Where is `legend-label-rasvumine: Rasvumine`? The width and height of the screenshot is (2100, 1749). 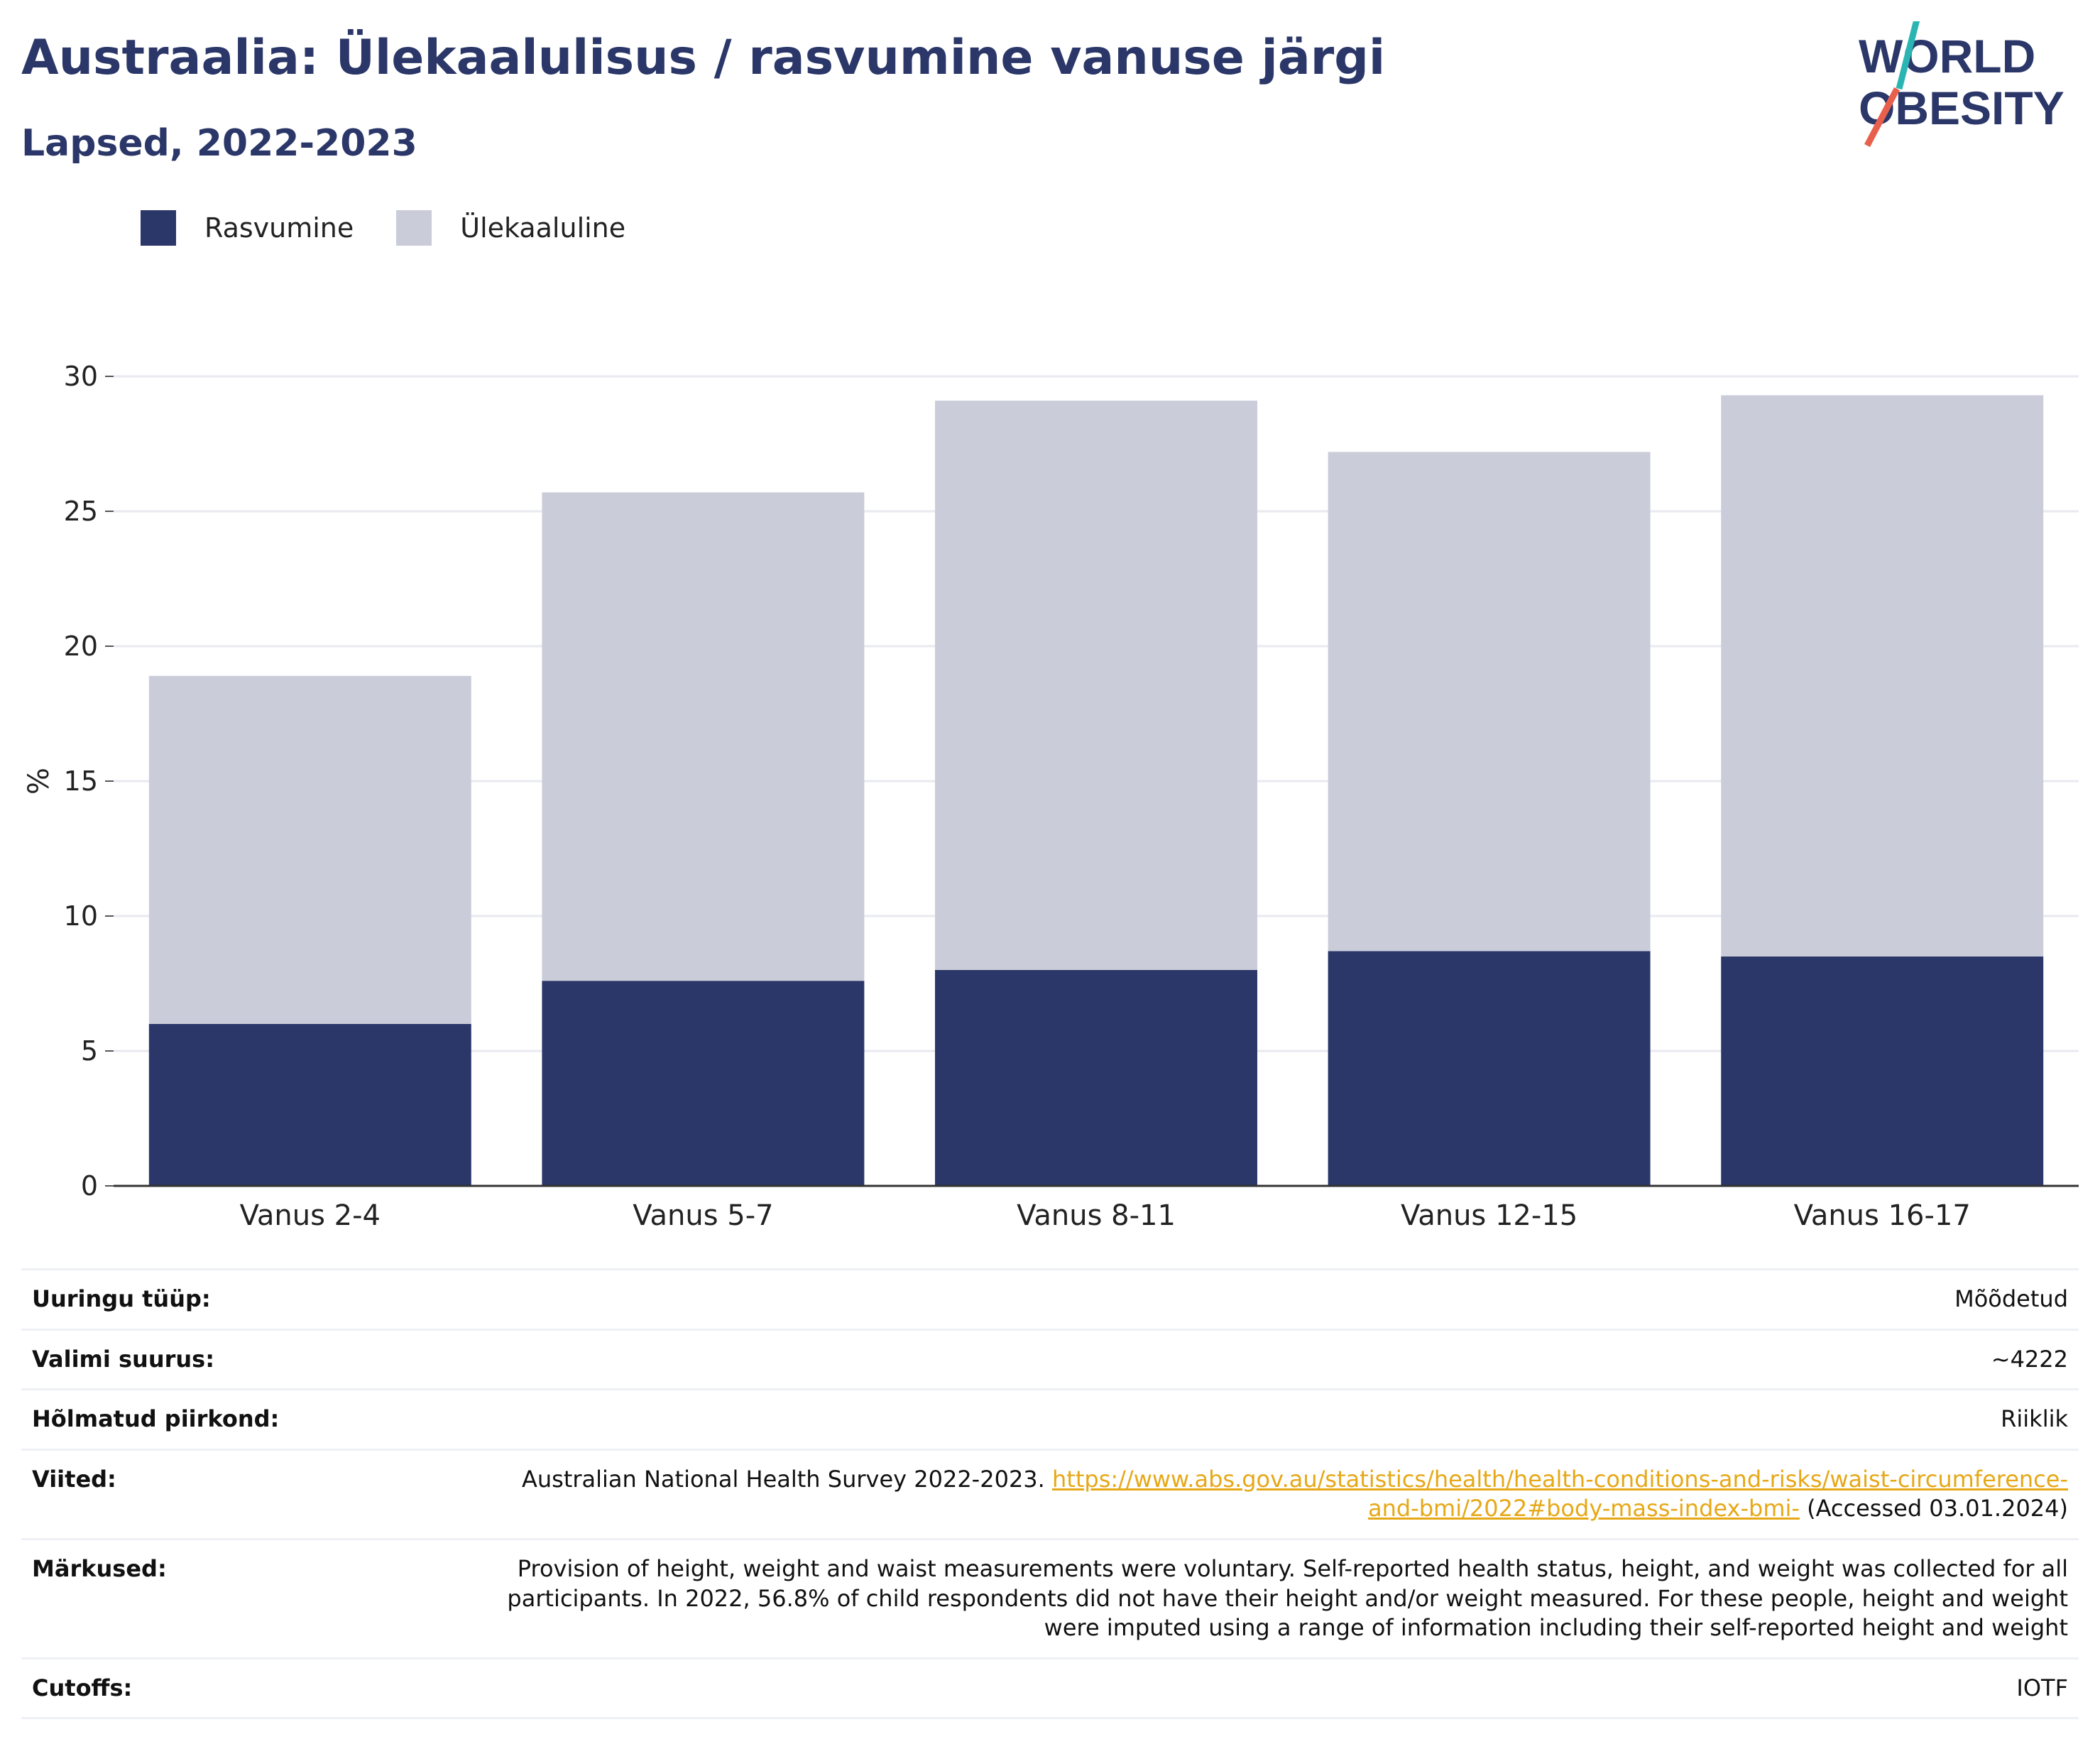 legend-label-rasvumine: Rasvumine is located at coordinates (279, 228).